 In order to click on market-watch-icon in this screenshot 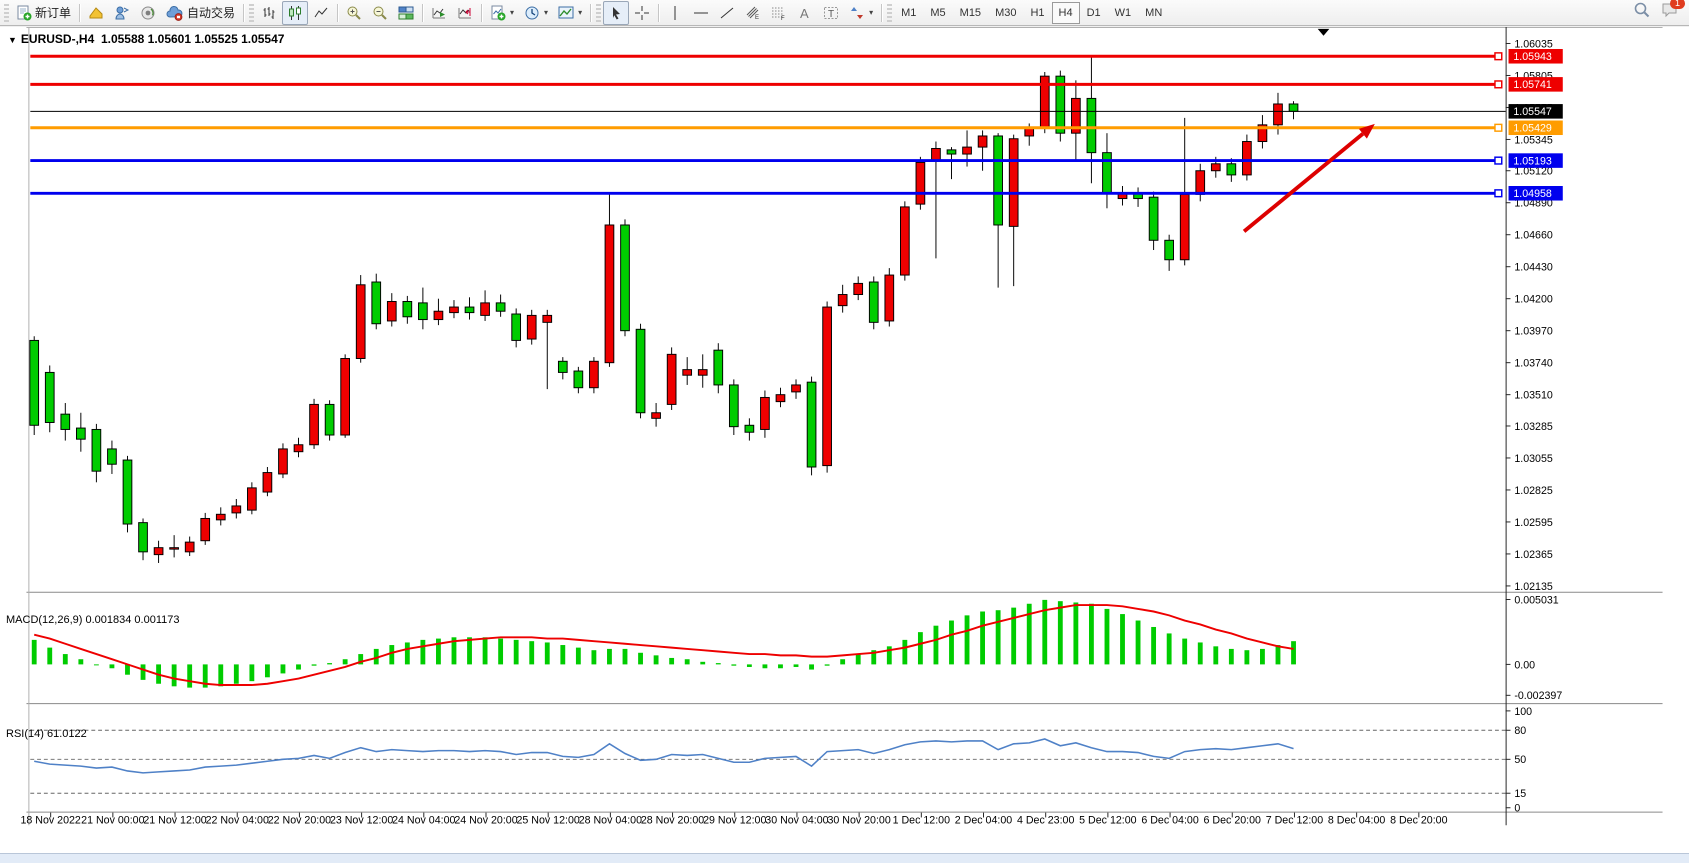, I will do `click(96, 13)`.